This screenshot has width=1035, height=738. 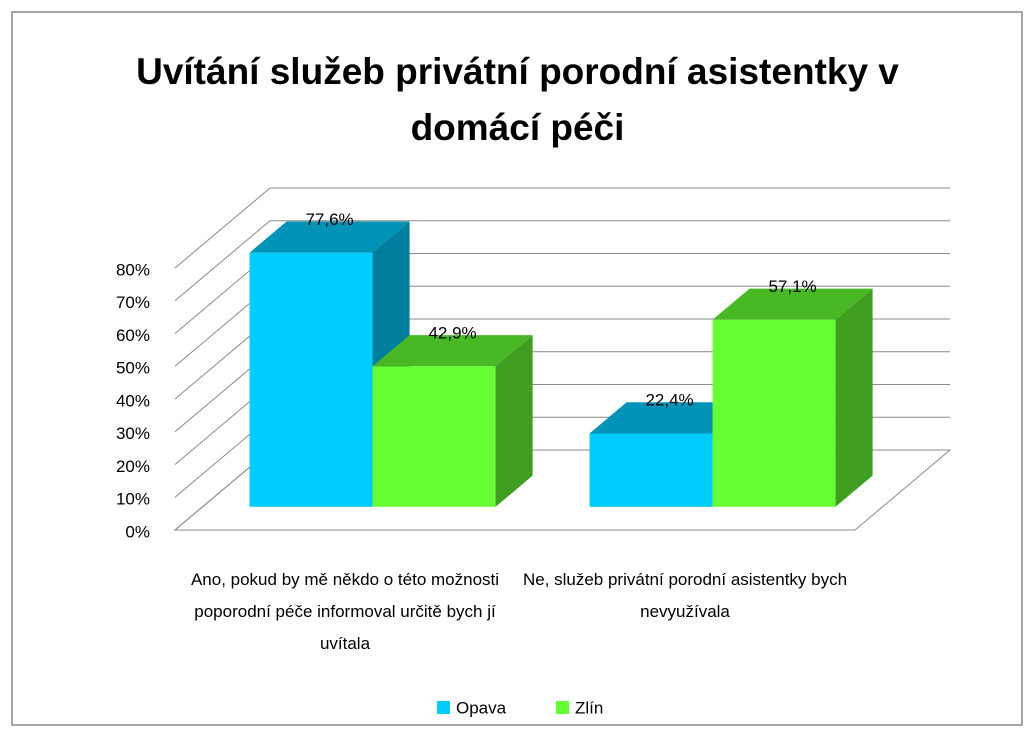 I want to click on y-tick-label: 40%, so click(x=133, y=400).